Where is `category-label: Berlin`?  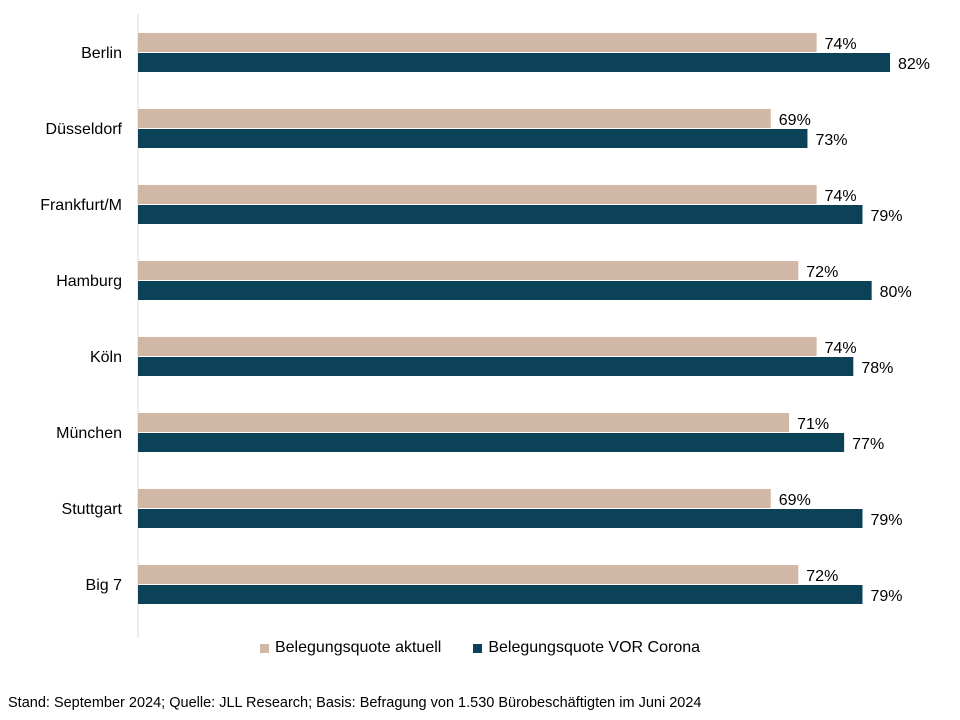 category-label: Berlin is located at coordinates (101, 53).